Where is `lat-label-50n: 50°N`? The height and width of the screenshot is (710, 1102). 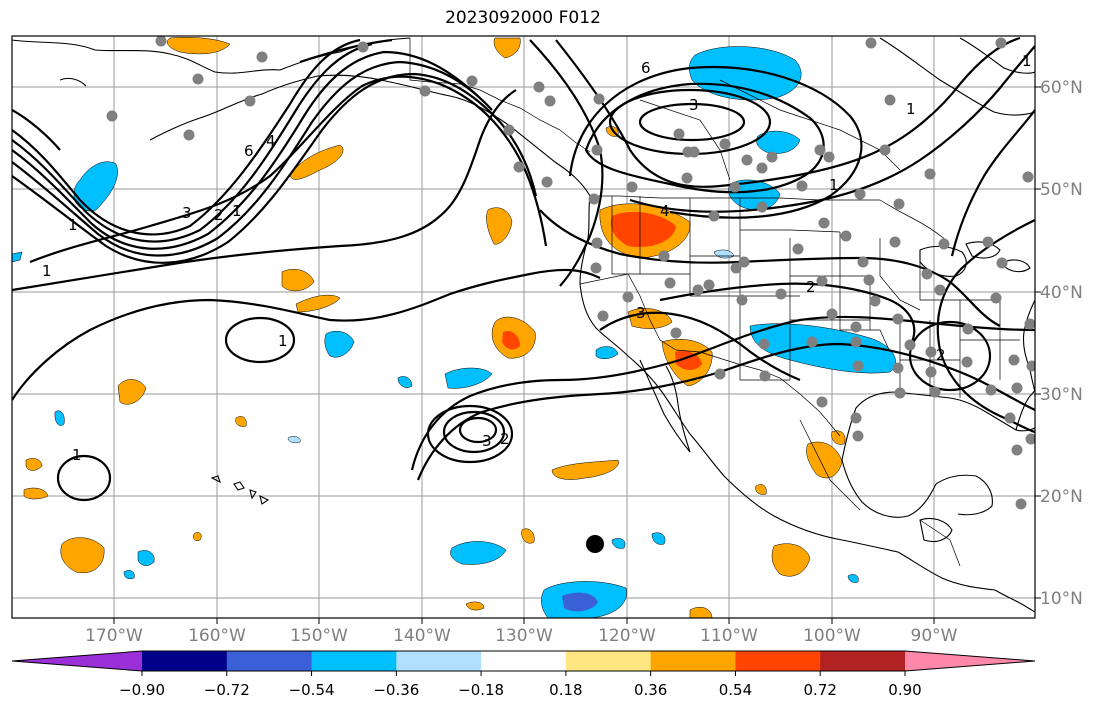 lat-label-50n: 50°N is located at coordinates (1061, 190).